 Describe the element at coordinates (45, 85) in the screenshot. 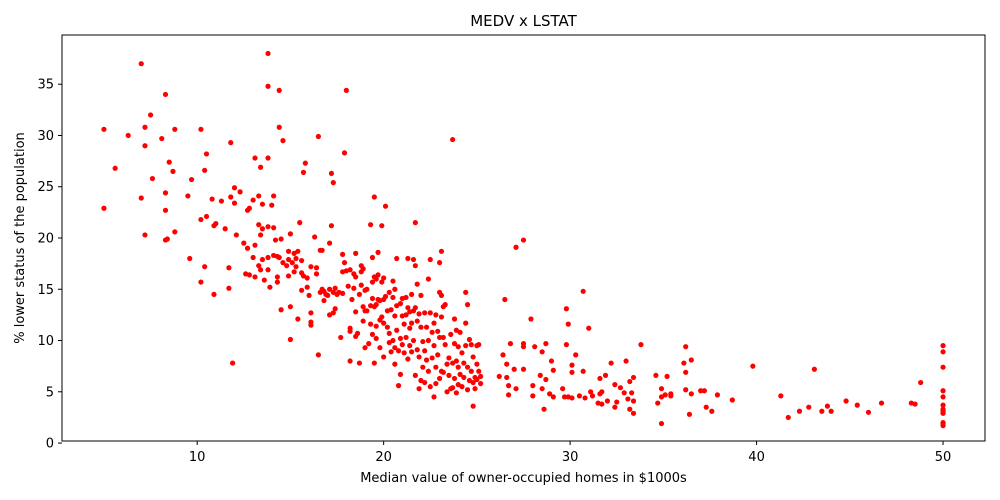

I see `y-tick-label: 35` at that location.